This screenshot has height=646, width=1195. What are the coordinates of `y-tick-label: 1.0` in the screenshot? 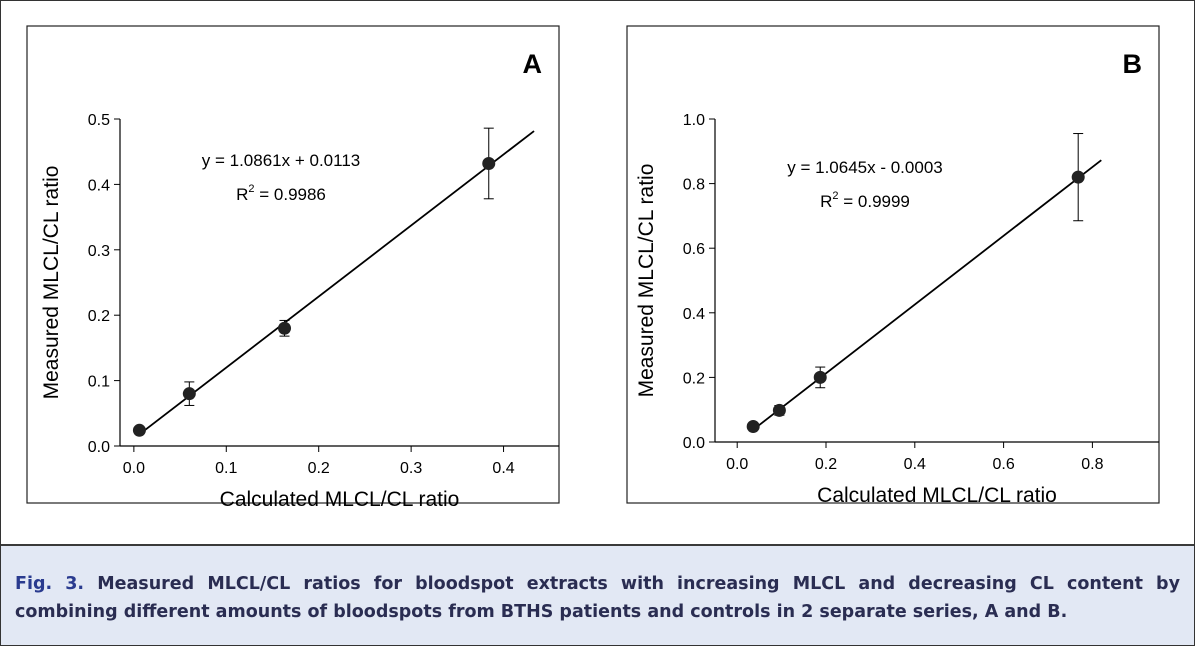 It's located at (694, 120).